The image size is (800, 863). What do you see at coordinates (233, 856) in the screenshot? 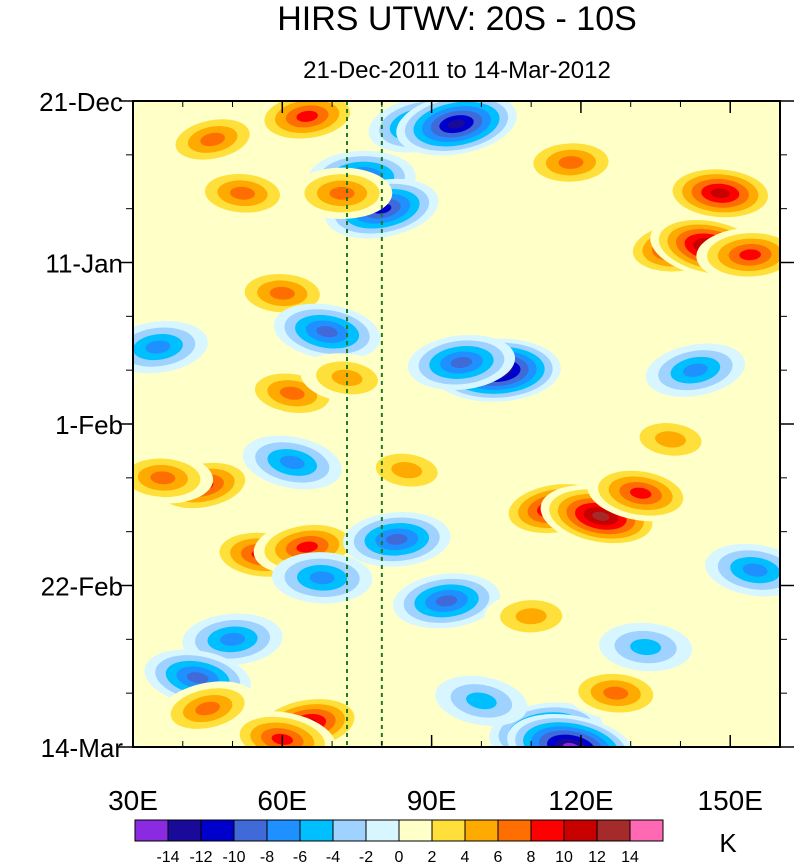
I see `colorbar-label: -10` at bounding box center [233, 856].